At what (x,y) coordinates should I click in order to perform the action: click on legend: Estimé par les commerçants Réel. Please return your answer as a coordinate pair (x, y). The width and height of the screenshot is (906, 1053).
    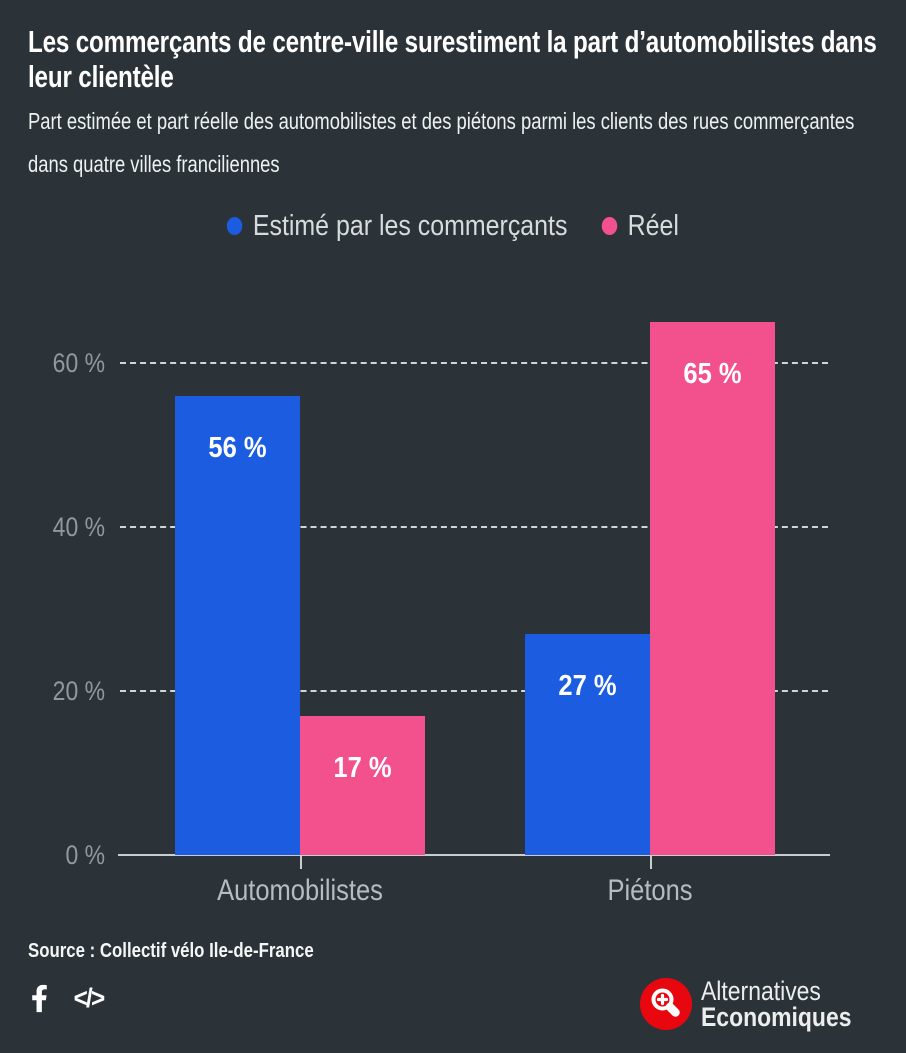
    Looking at the image, I should click on (452, 226).